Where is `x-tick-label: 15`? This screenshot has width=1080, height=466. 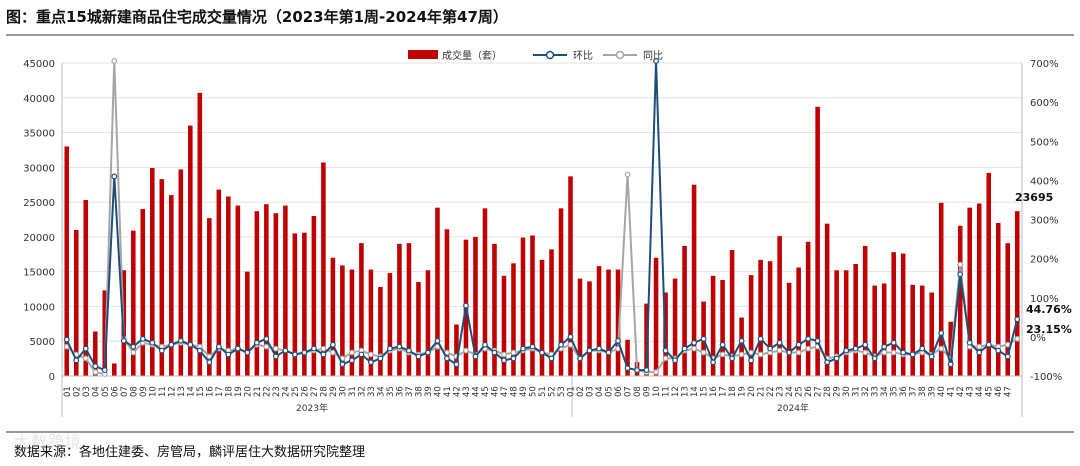
x-tick-label: 15 is located at coordinates (201, 391).